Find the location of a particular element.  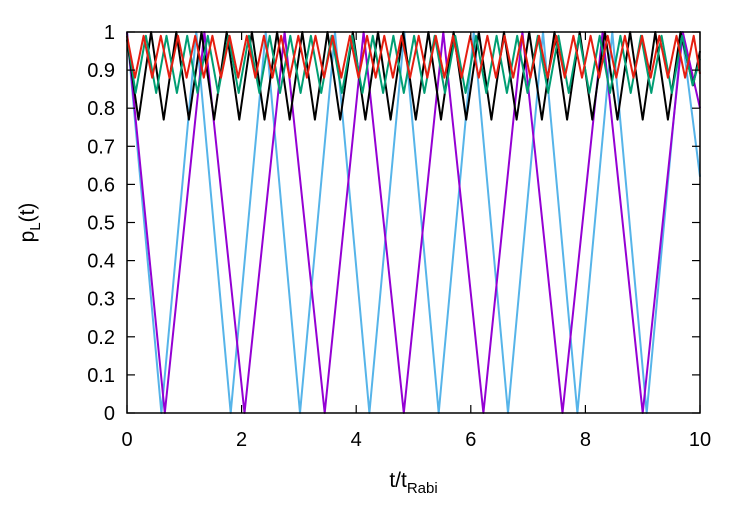

x-axis-label-sub: Rabi is located at coordinates (422, 488).